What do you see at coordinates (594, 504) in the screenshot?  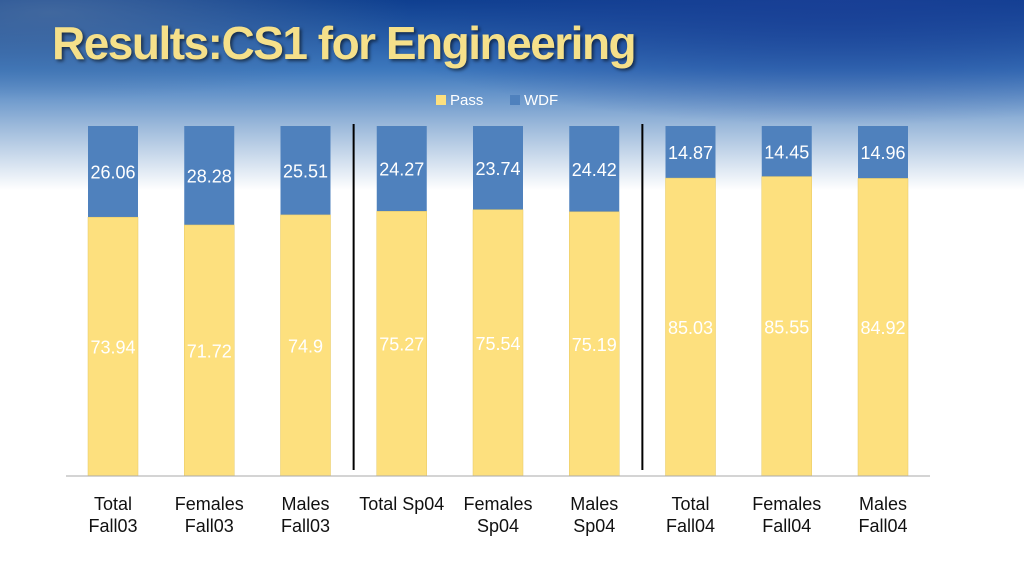 I see `category-label-5-0: Males` at bounding box center [594, 504].